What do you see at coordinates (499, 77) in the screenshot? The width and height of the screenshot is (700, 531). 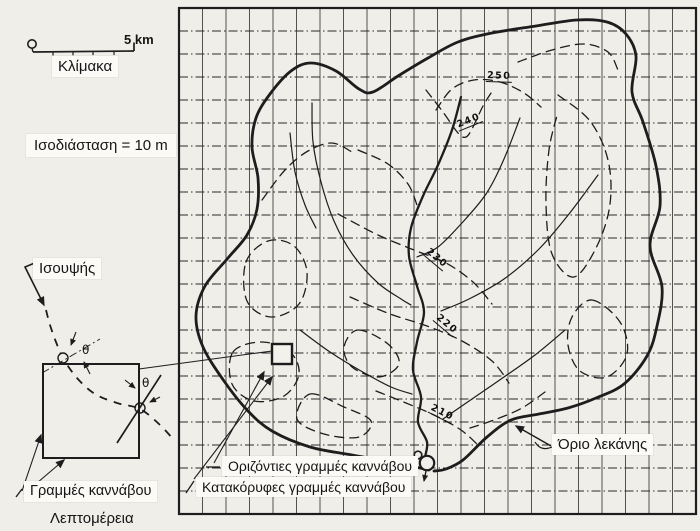 I see `contour-label-250: 250` at bounding box center [499, 77].